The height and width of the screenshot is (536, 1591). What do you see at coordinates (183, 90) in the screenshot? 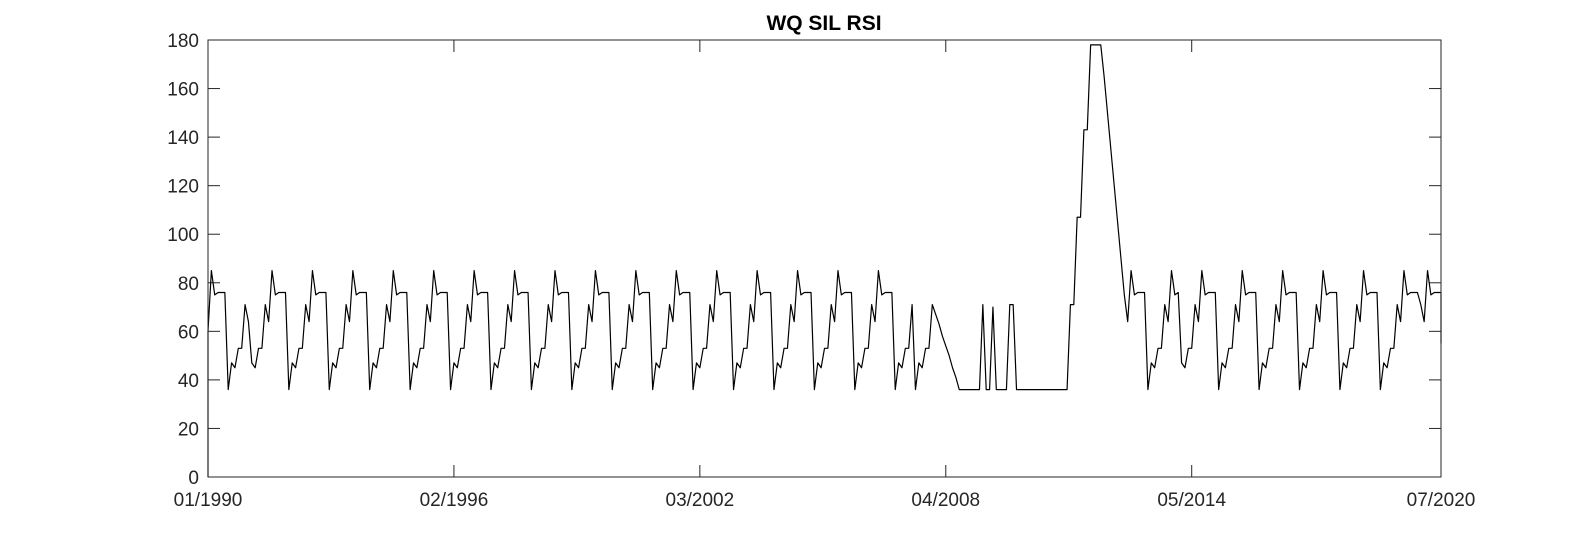
I see `y-tick-label: 160` at bounding box center [183, 90].